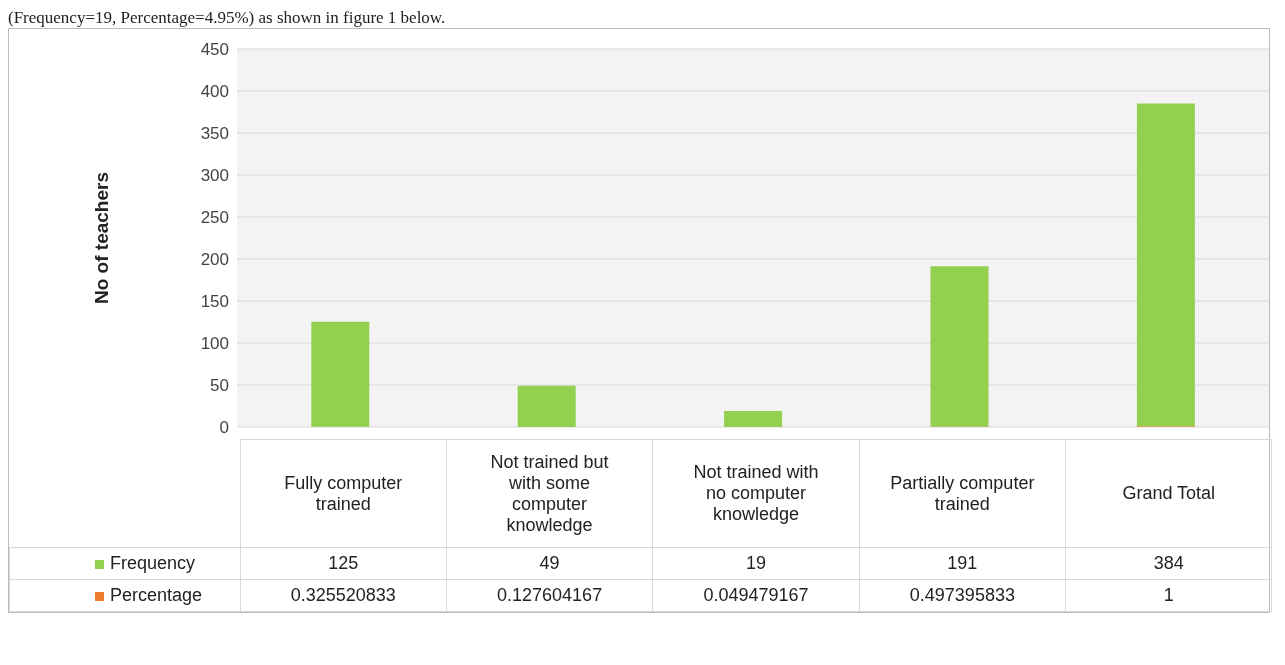 This screenshot has width=1285, height=665. What do you see at coordinates (214, 50) in the screenshot?
I see `y-tick-label: 450` at bounding box center [214, 50].